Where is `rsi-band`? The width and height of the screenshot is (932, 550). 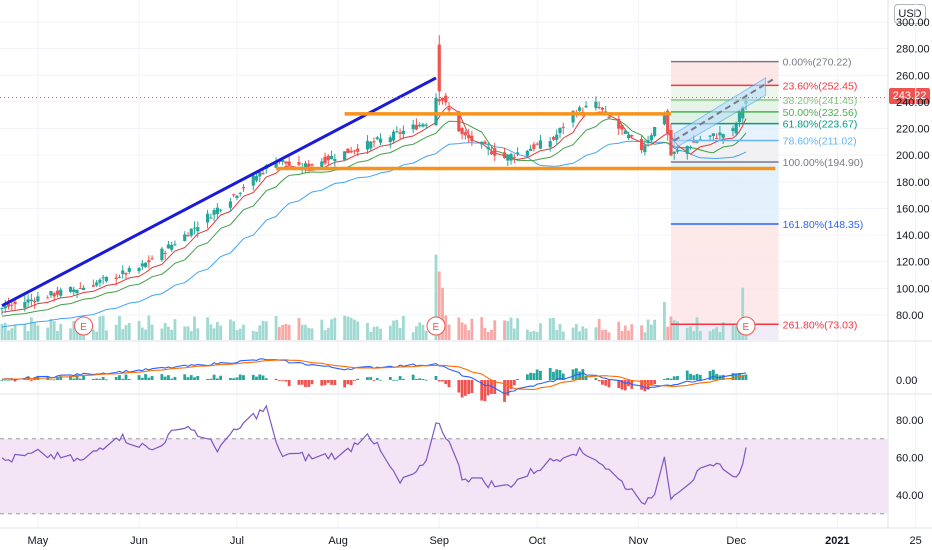 rsi-band is located at coordinates (444, 476).